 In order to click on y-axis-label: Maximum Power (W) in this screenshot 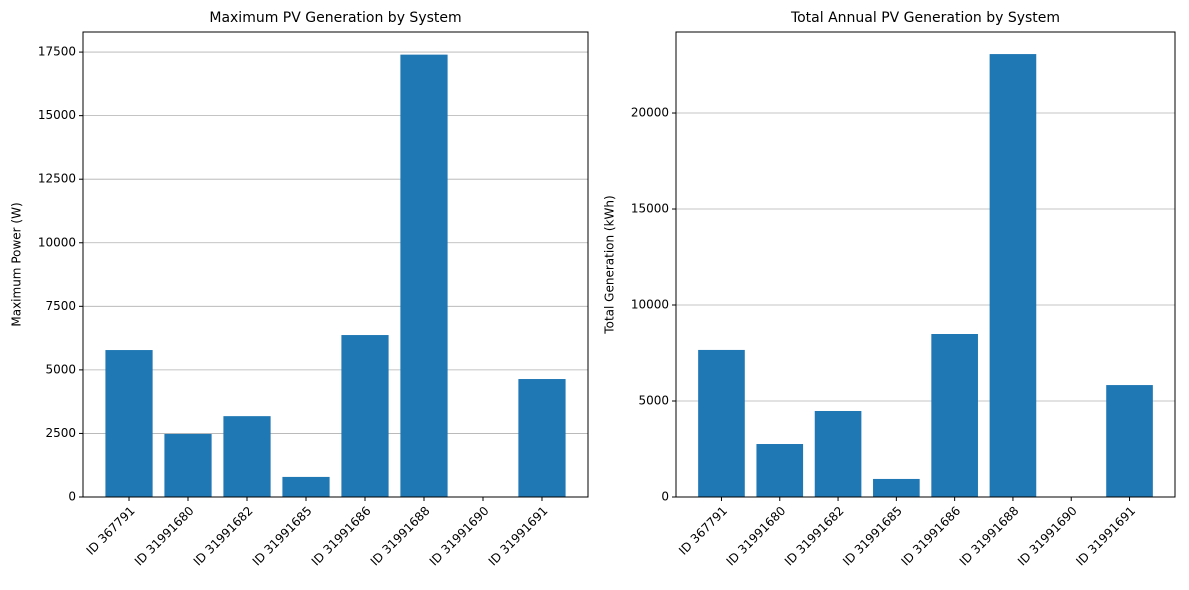, I will do `click(17, 264)`.